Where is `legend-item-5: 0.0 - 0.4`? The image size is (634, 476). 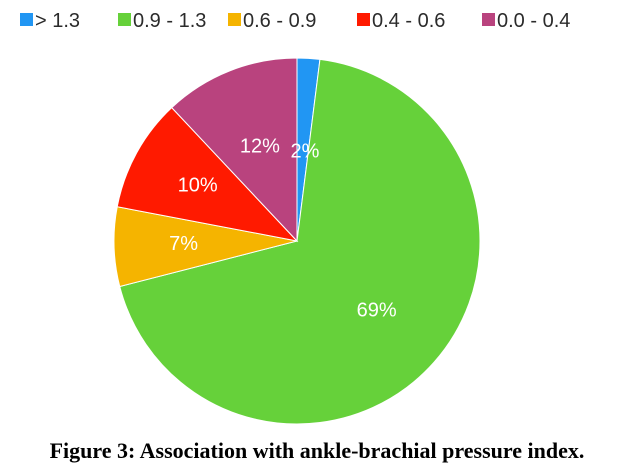
legend-item-5: 0.0 - 0.4 is located at coordinates (526, 21).